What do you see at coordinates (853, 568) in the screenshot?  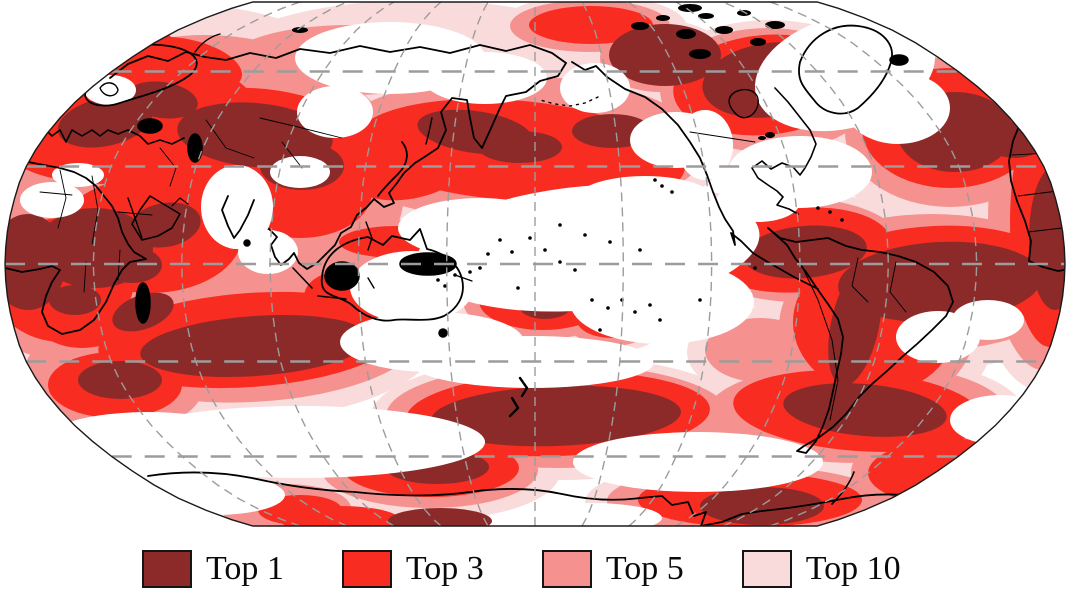 I see `legend-label-top10: Top 10` at bounding box center [853, 568].